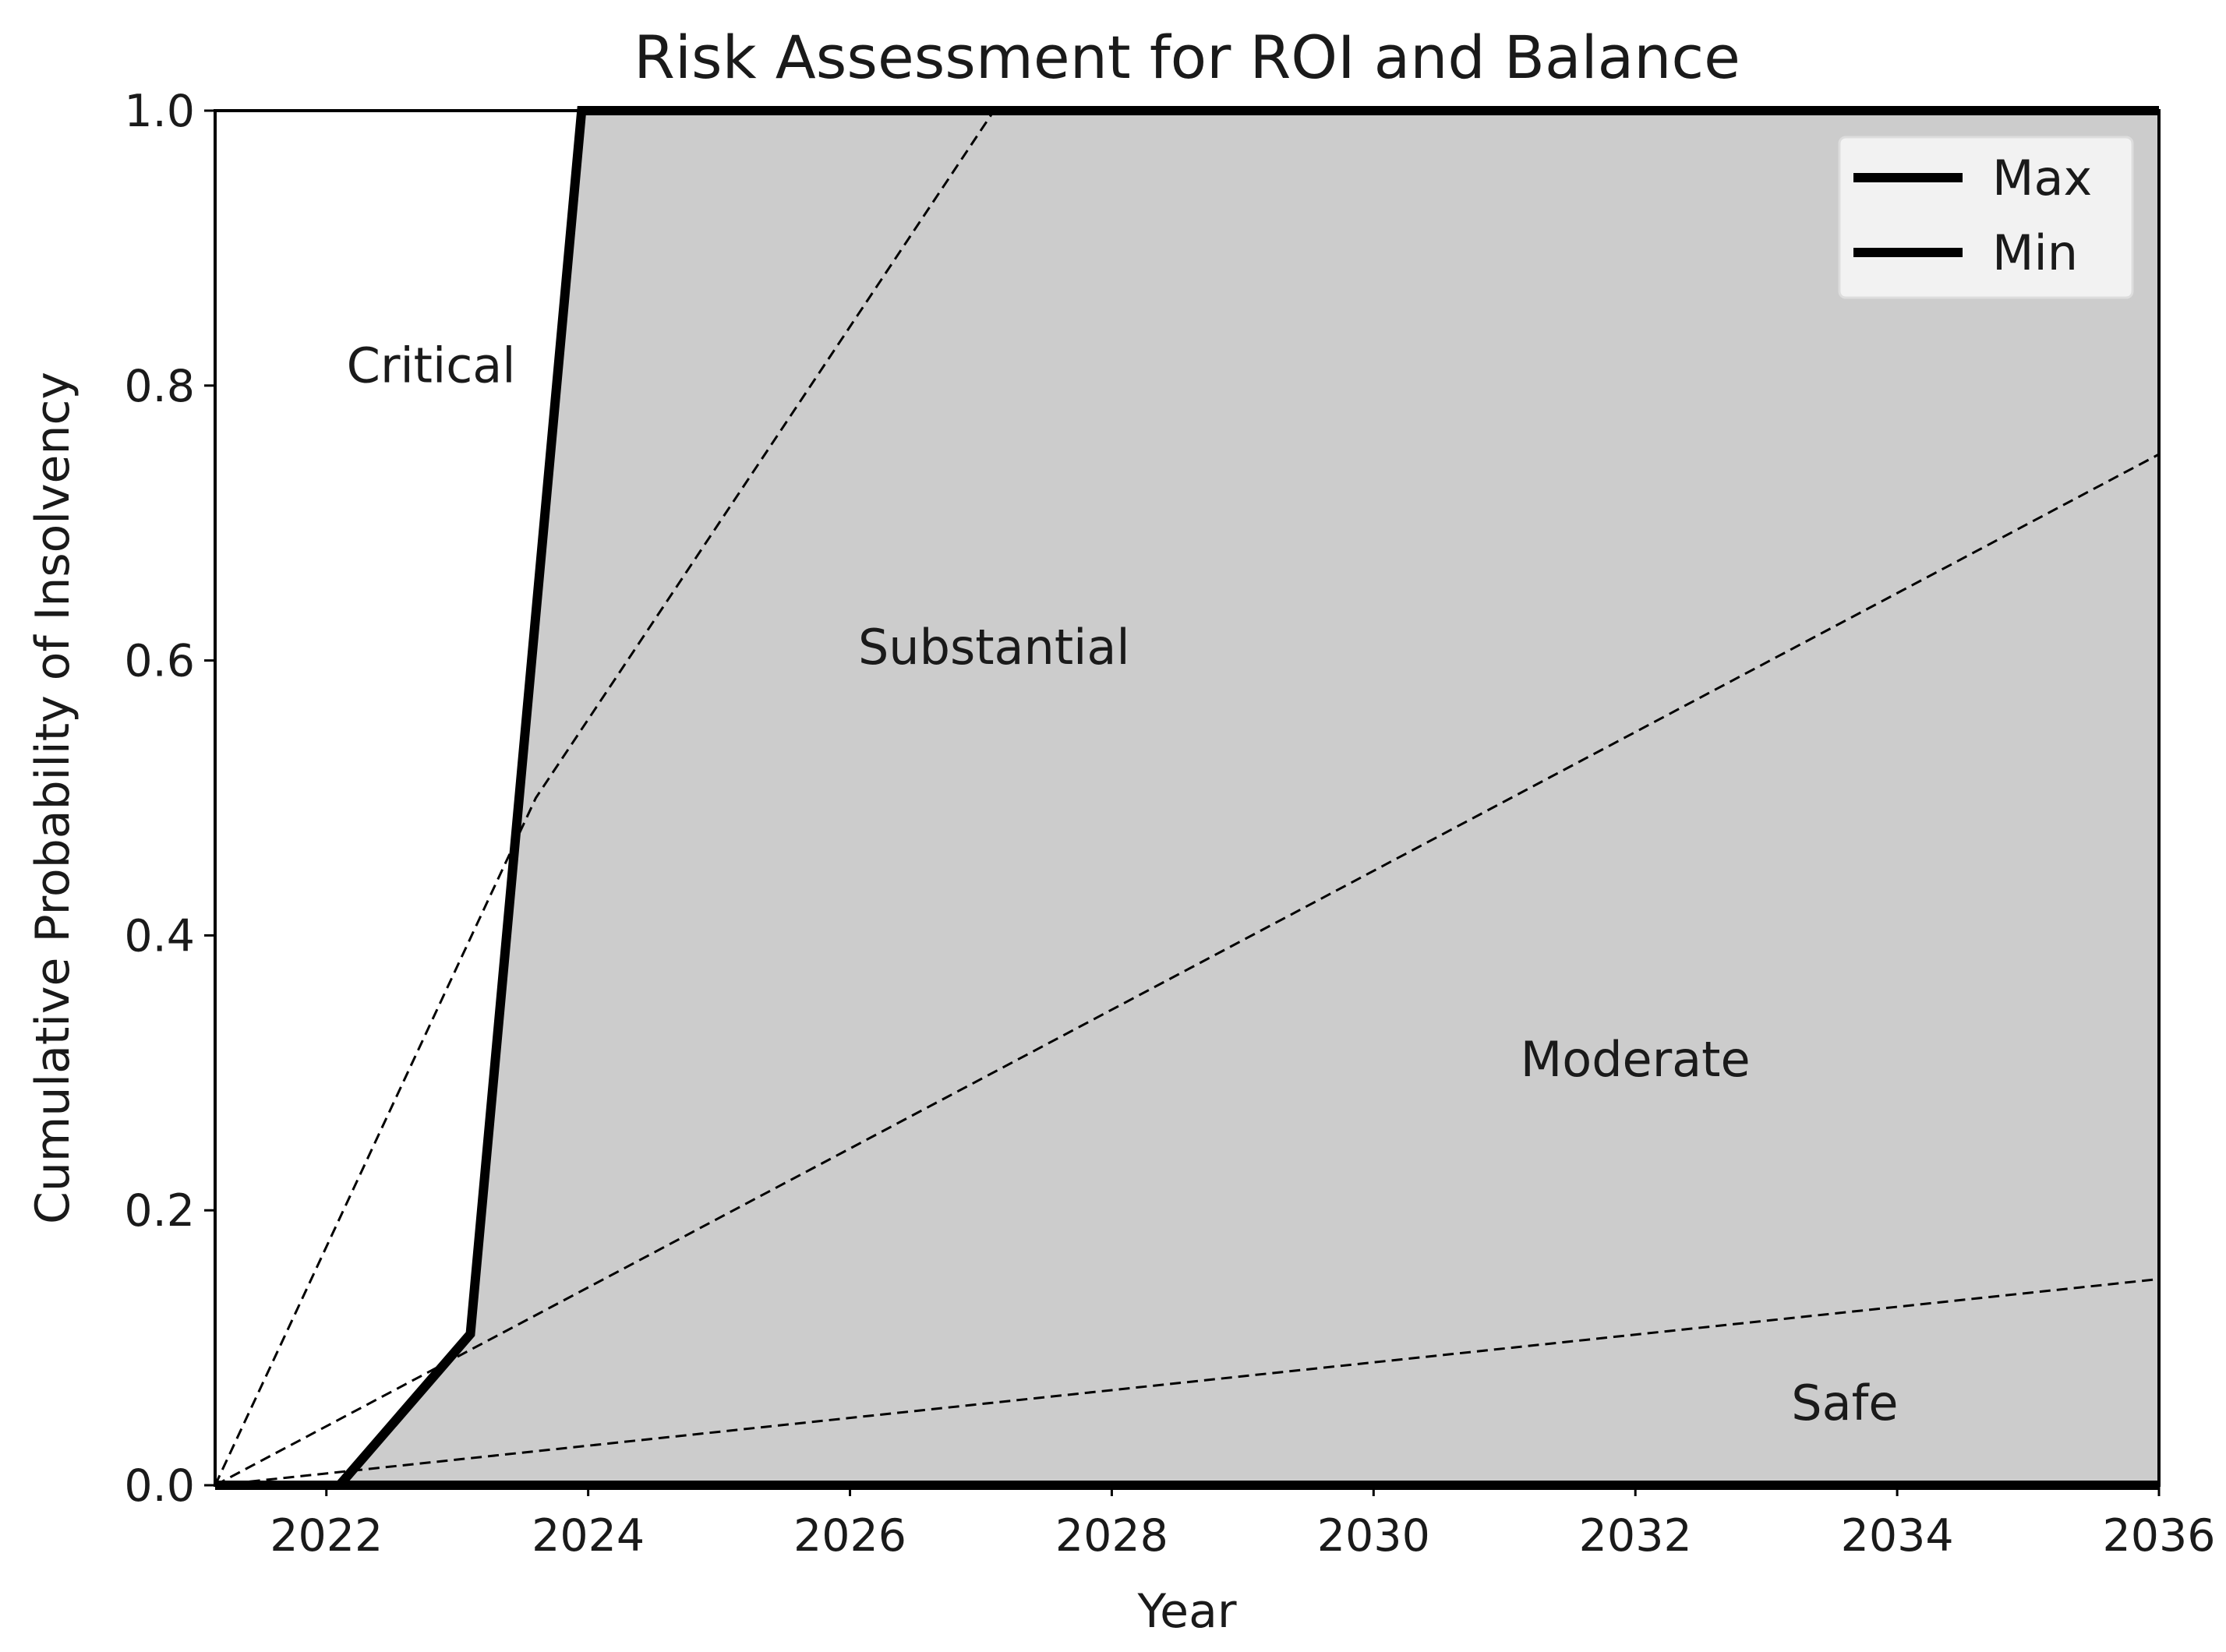 The width and height of the screenshot is (2226, 1652). Describe the element at coordinates (326, 1536) in the screenshot. I see `x-tick-label: 2022` at that location.